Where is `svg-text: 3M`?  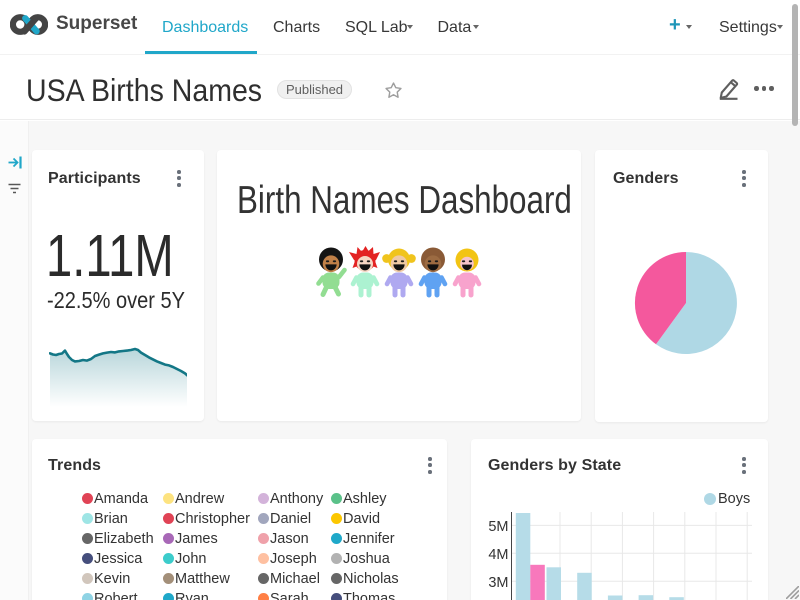 svg-text: 3M is located at coordinates (498, 583).